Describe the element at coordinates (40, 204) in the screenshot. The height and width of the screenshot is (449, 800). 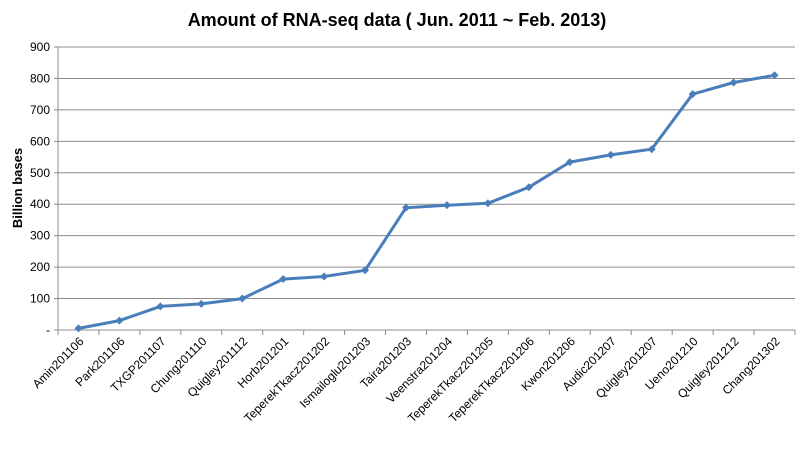
I see `y-tick-label: 400` at that location.